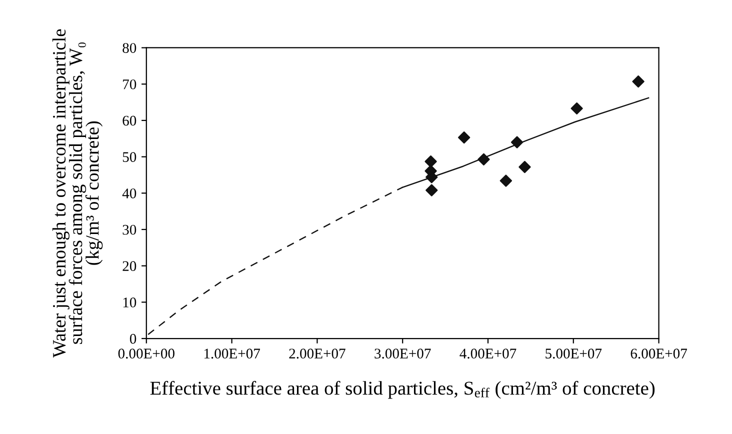 The height and width of the screenshot is (434, 732). Describe the element at coordinates (129, 266) in the screenshot. I see `y-tick-label: 20` at that location.